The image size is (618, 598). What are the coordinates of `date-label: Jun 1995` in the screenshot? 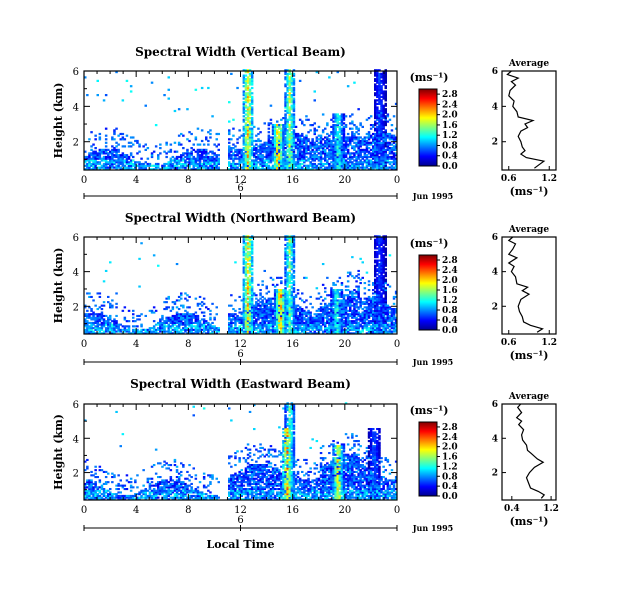 It's located at (432, 196).